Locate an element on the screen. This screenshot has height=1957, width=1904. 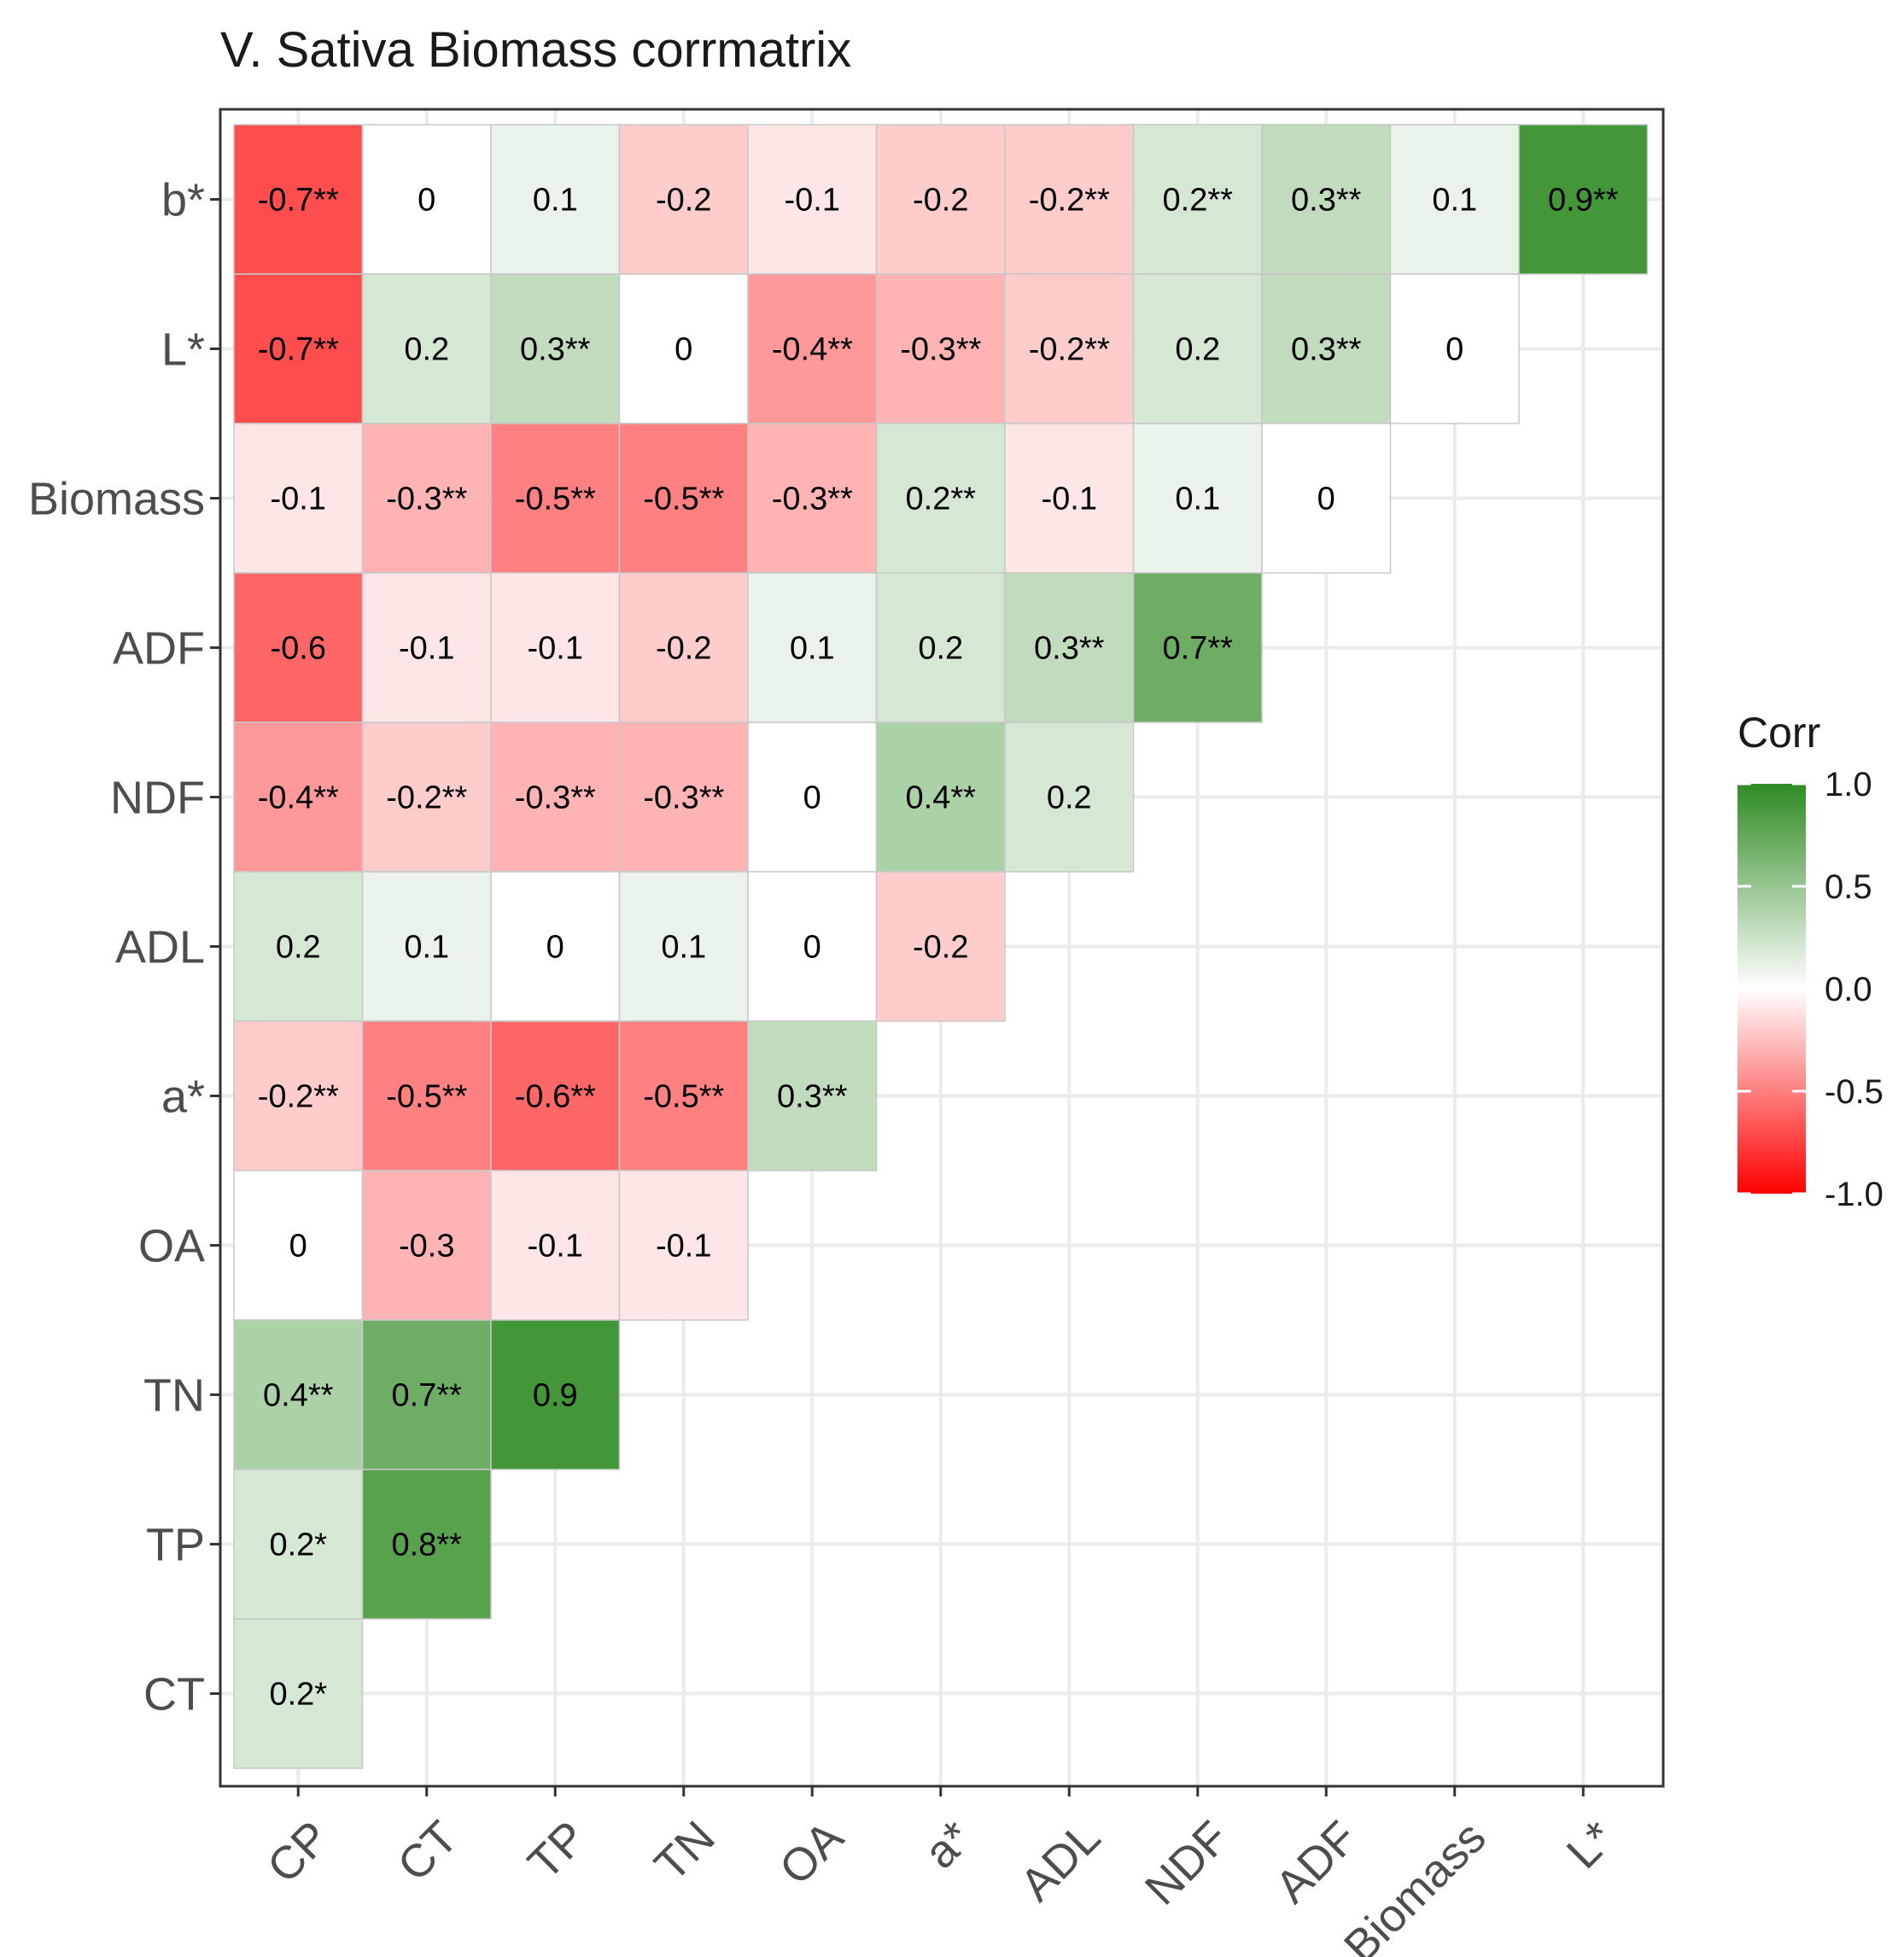
tile-tn-ct is located at coordinates (426, 1394).